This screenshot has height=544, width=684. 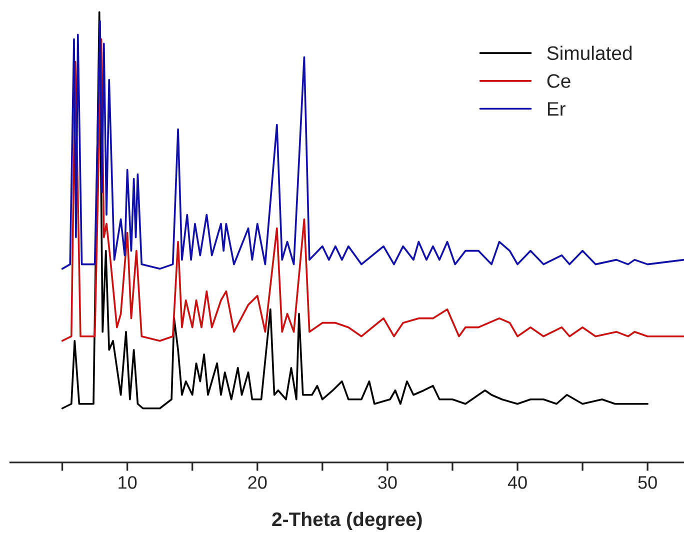 What do you see at coordinates (347, 521) in the screenshot?
I see `x-axis-title: 2-Theta (degree)` at bounding box center [347, 521].